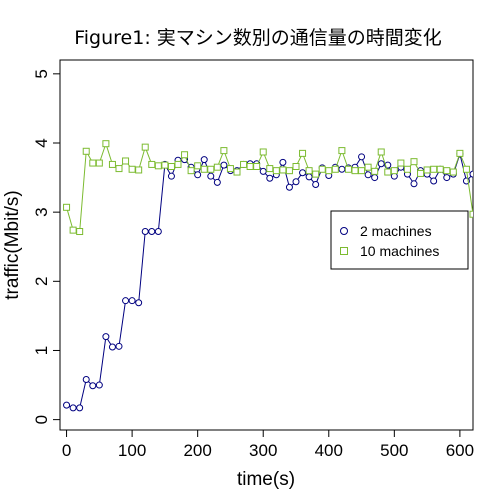 This screenshot has height=504, width=504. Describe the element at coordinates (263, 450) in the screenshot. I see `x-tick-label: 300` at that location.